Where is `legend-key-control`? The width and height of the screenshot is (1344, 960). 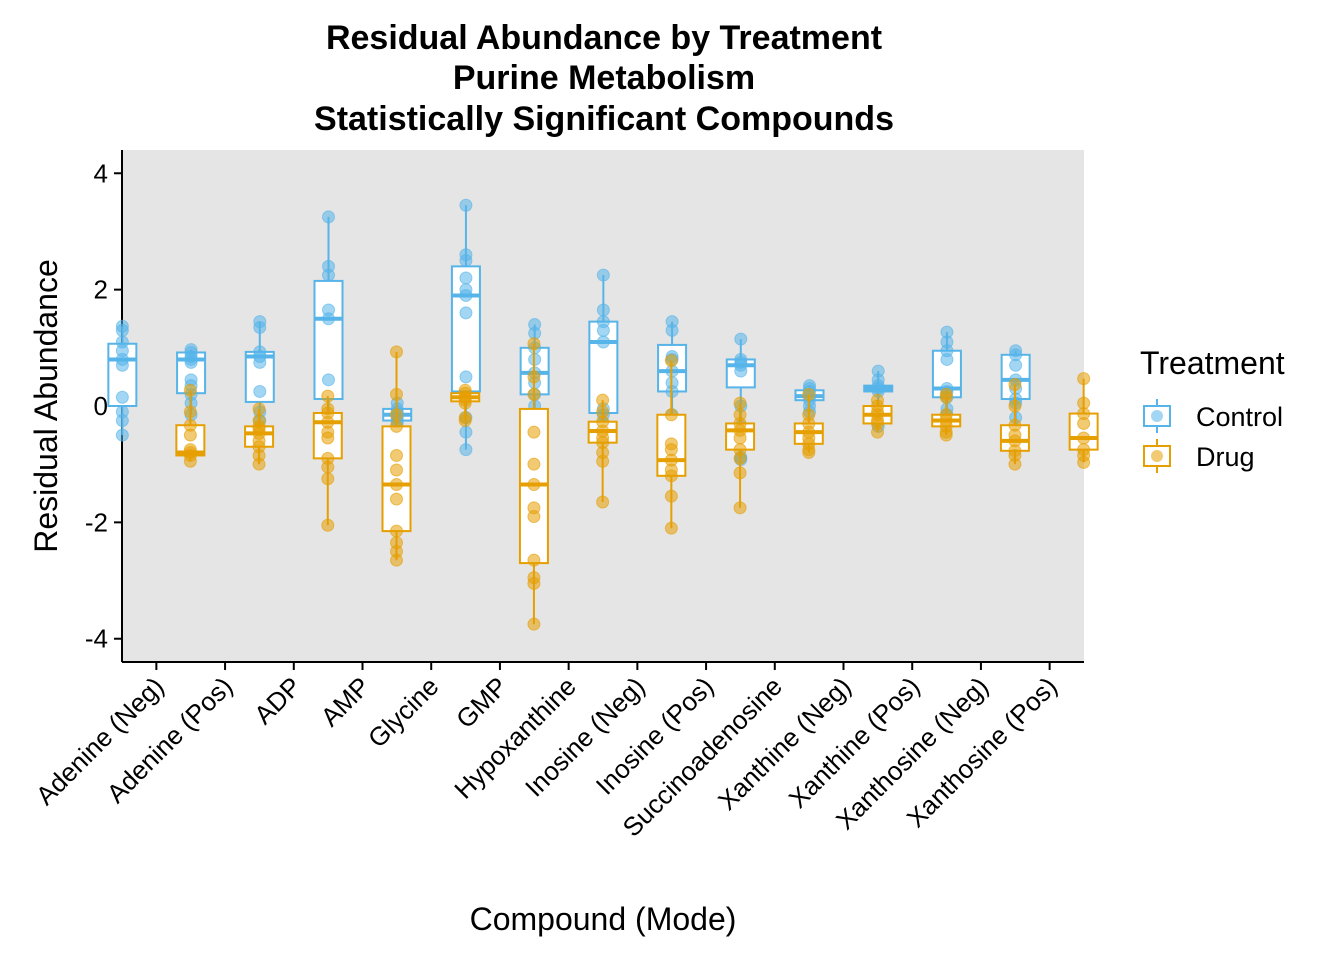 legend-key-control is located at coordinates (1157, 416).